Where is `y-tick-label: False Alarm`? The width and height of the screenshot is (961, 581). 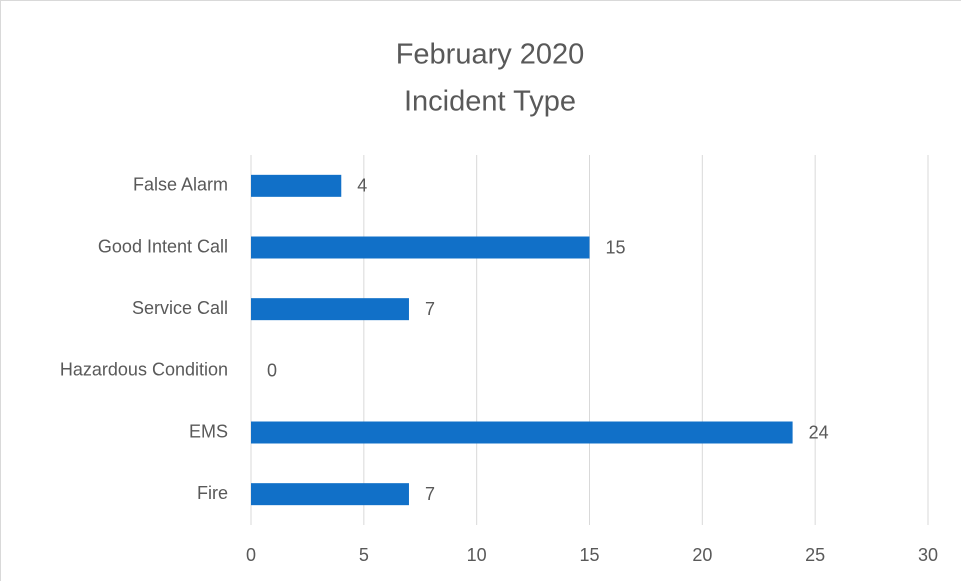
y-tick-label: False Alarm is located at coordinates (180, 185).